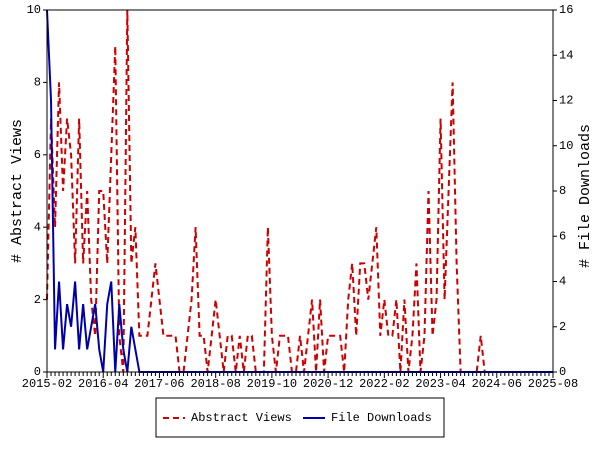  Describe the element at coordinates (562, 327) in the screenshot. I see `y2-tick-label: 2` at that location.